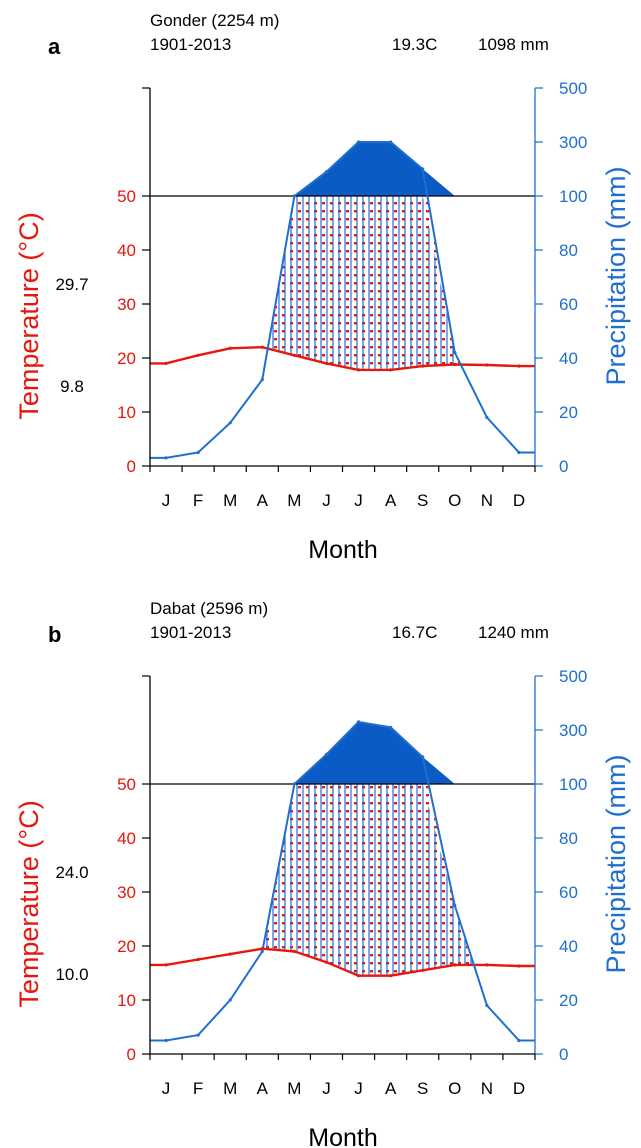  I want to click on min-temperature-label: 10.0, so click(71, 974).